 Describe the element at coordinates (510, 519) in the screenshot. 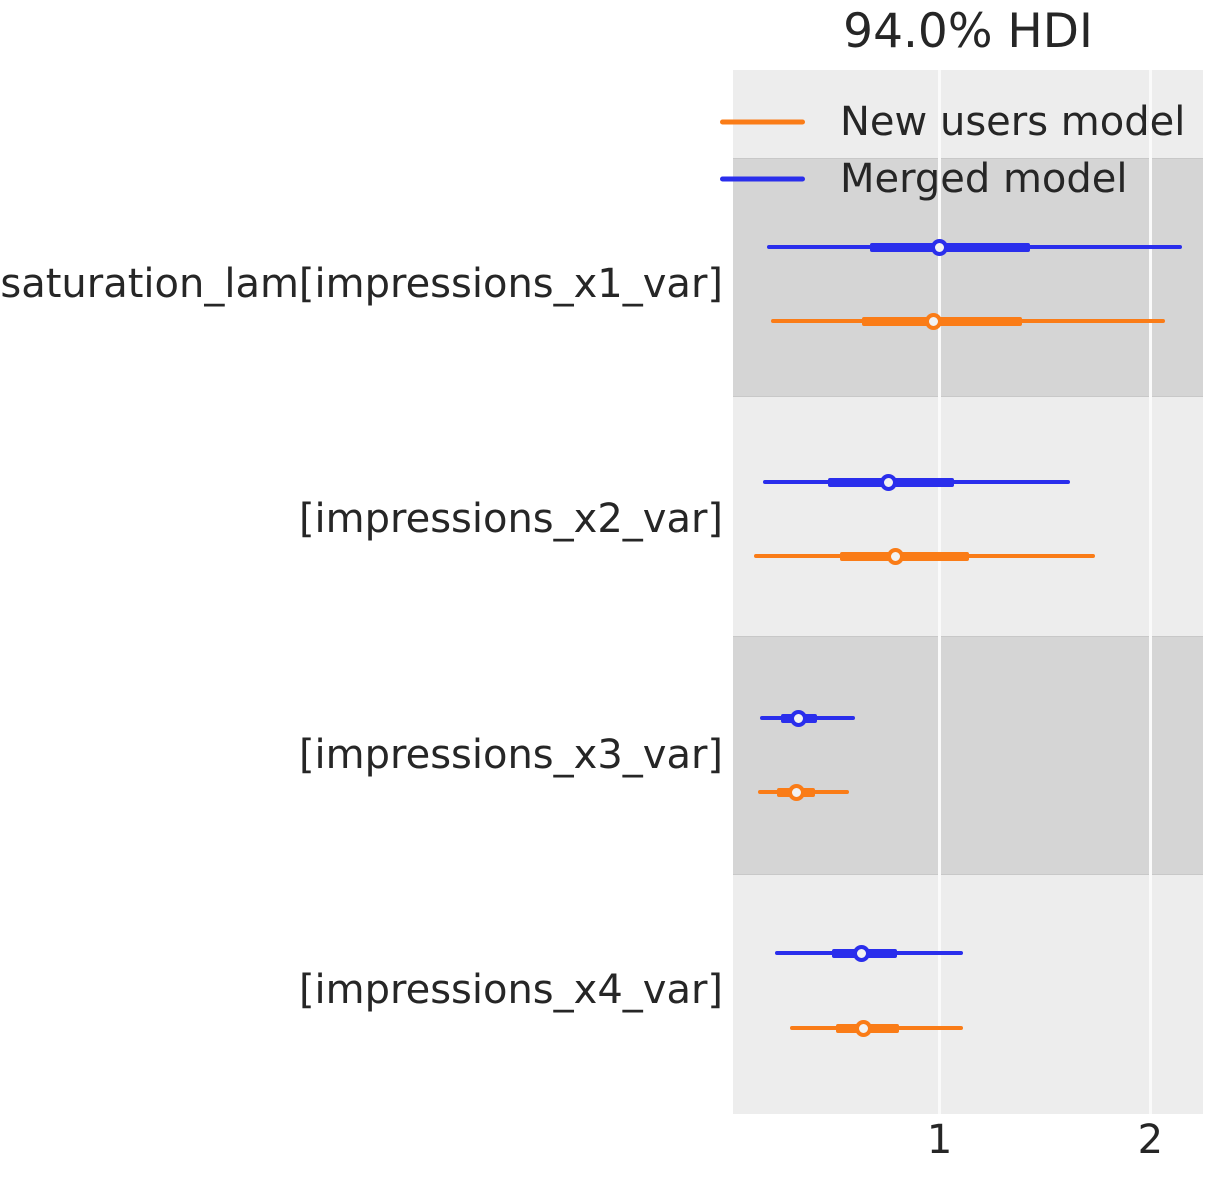

I see `y-axis-label: [impressions_x2_var]` at that location.